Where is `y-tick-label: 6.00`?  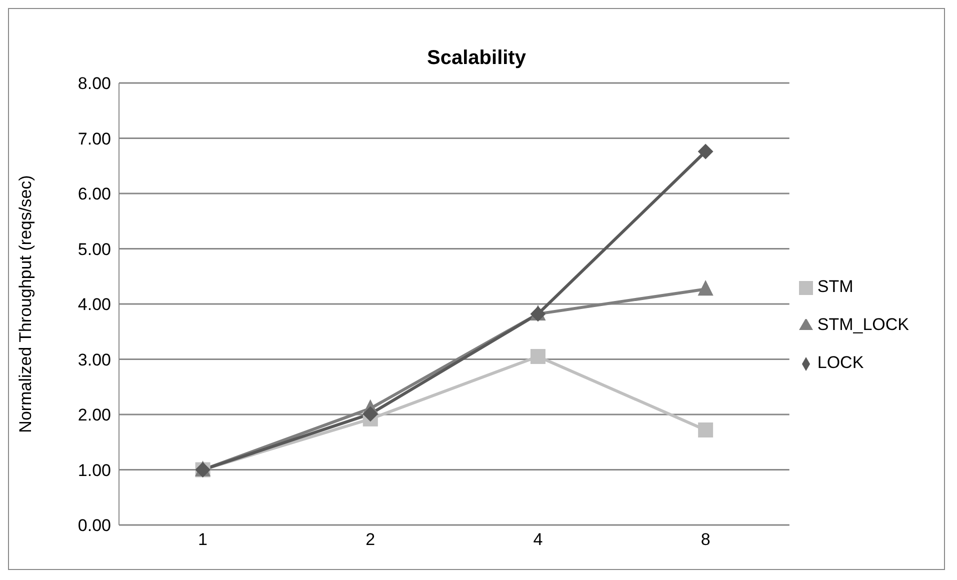 y-tick-label: 6.00 is located at coordinates (94, 194).